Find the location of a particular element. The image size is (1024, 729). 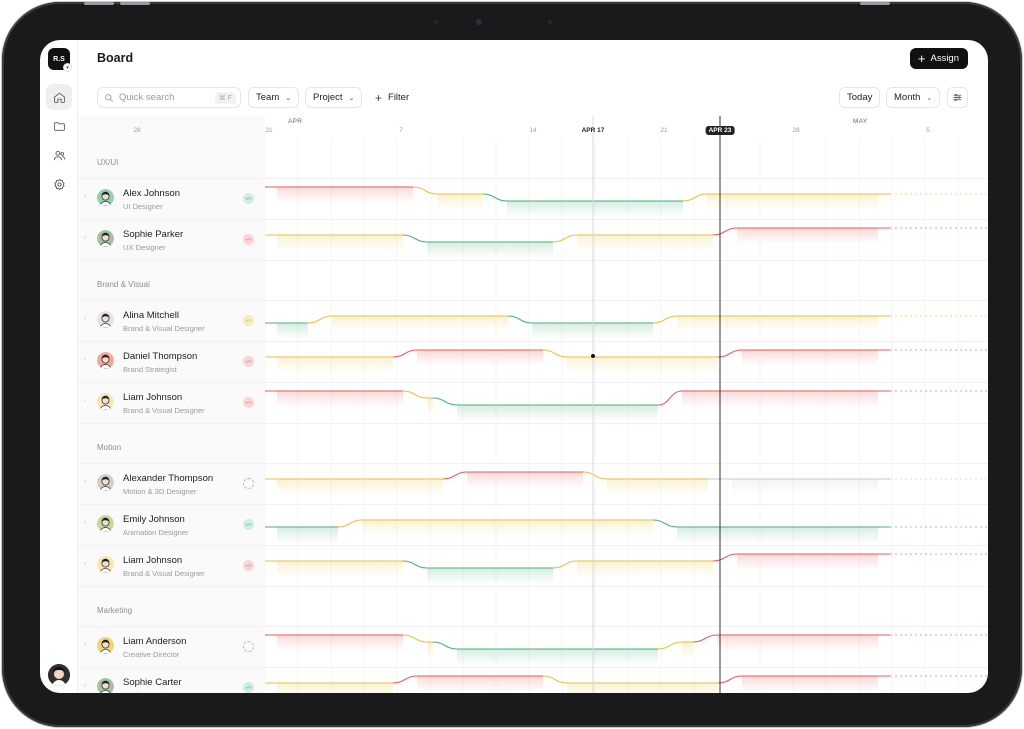

gear-icon is located at coordinates (59, 184).